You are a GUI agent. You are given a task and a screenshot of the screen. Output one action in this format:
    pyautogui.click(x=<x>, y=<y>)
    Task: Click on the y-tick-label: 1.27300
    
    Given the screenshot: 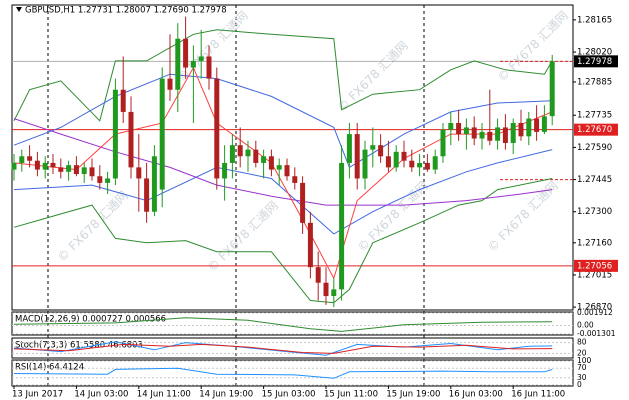 What is the action you would take?
    pyautogui.click(x=594, y=212)
    